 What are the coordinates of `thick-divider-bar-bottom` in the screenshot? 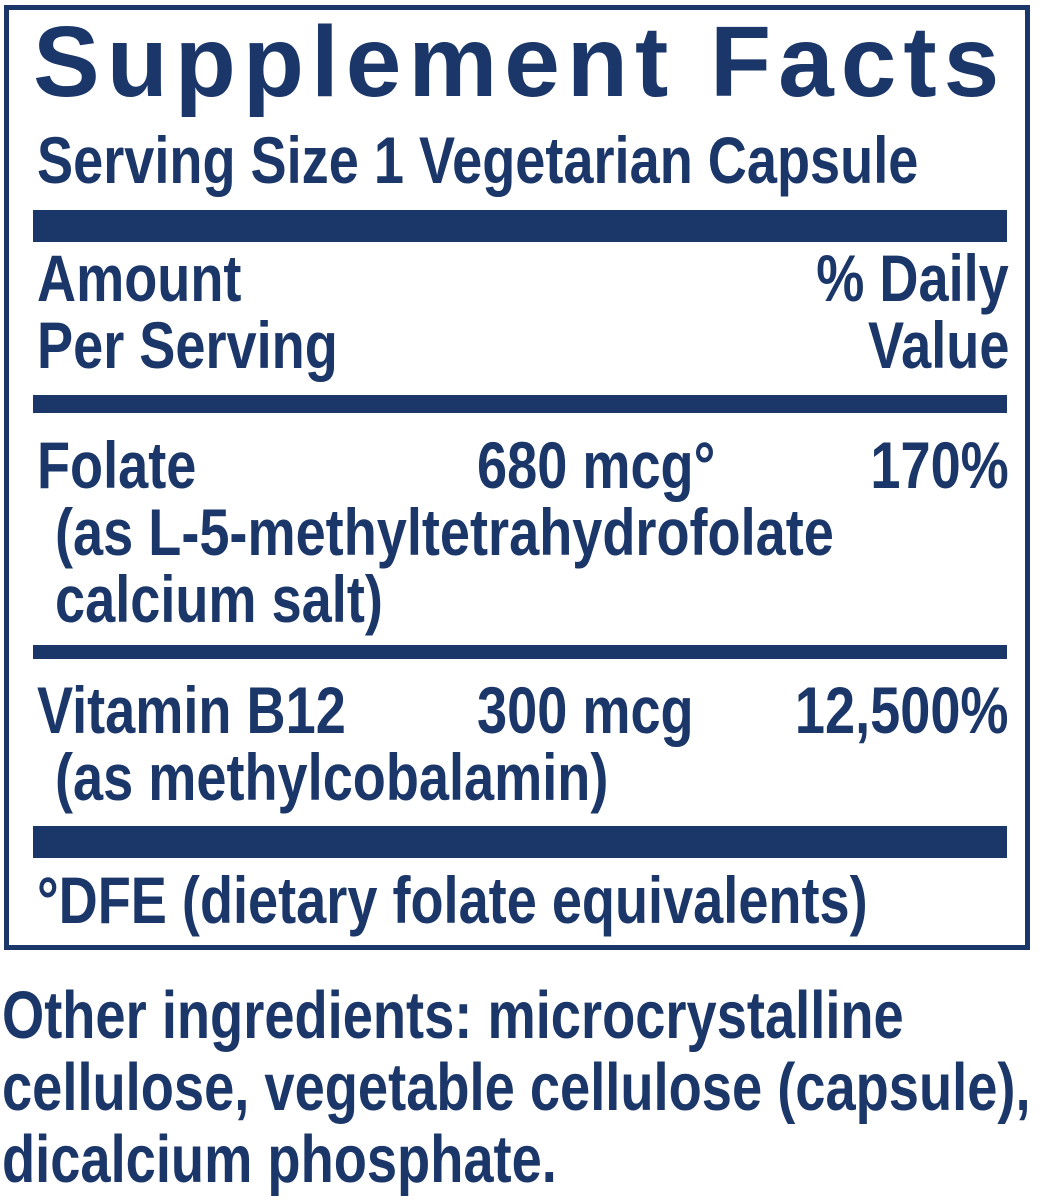 It's located at (520, 842).